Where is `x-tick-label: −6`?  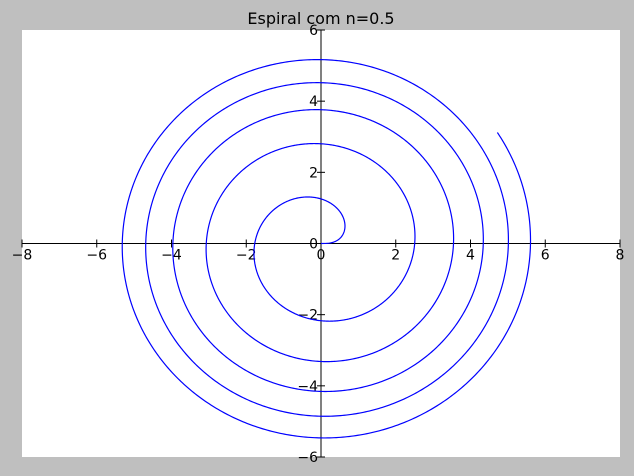
x-tick-label: −6 is located at coordinates (96, 256).